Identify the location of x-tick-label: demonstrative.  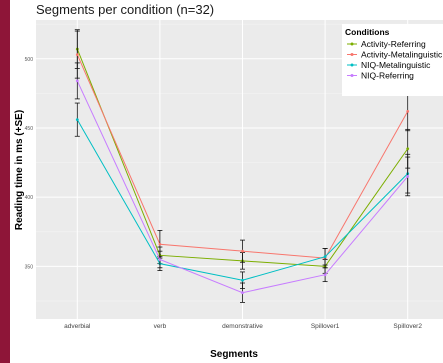
(242, 326).